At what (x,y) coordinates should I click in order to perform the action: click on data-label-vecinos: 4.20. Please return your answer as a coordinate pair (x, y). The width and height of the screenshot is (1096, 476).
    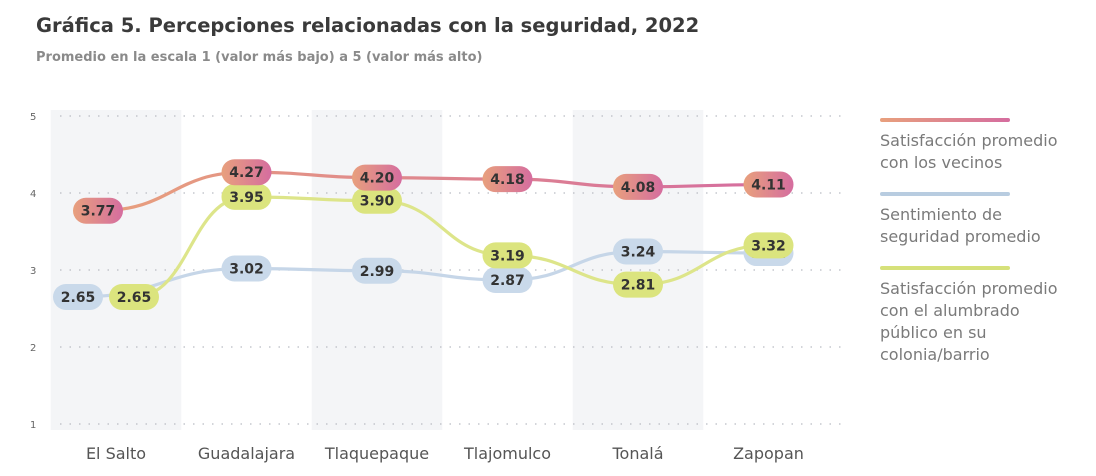
    Looking at the image, I should click on (377, 179).